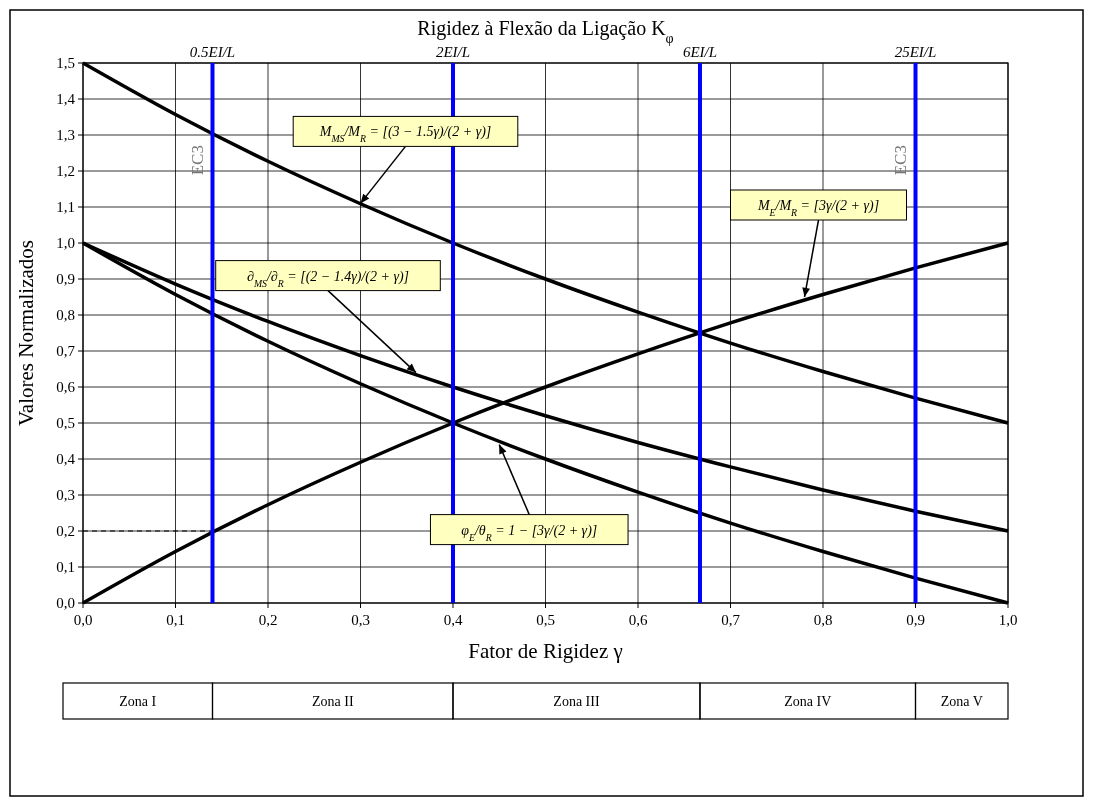 The width and height of the screenshot is (1093, 807). Describe the element at coordinates (65, 603) in the screenshot. I see `y-tick-label: 0,0` at that location.